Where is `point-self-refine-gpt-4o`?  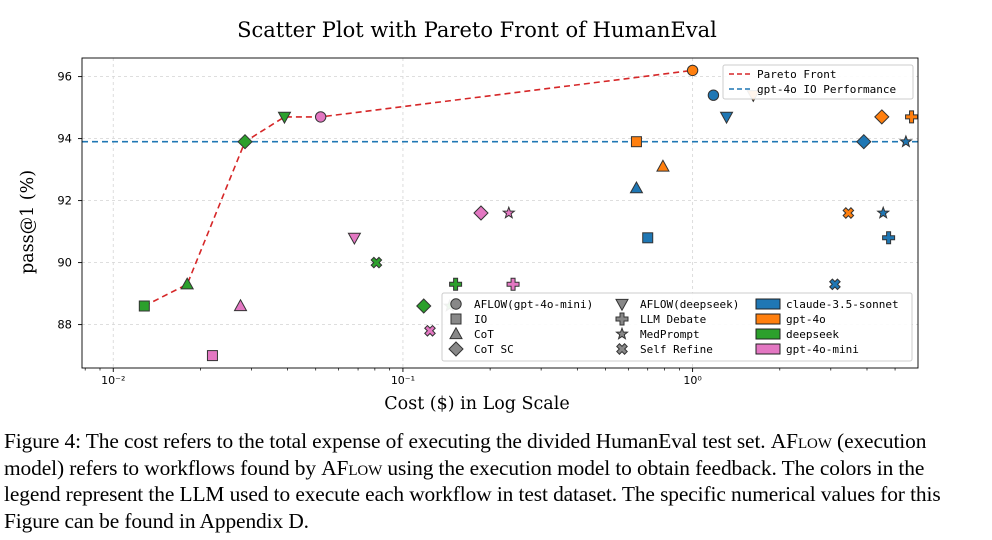
point-self-refine-gpt-4o is located at coordinates (848, 213).